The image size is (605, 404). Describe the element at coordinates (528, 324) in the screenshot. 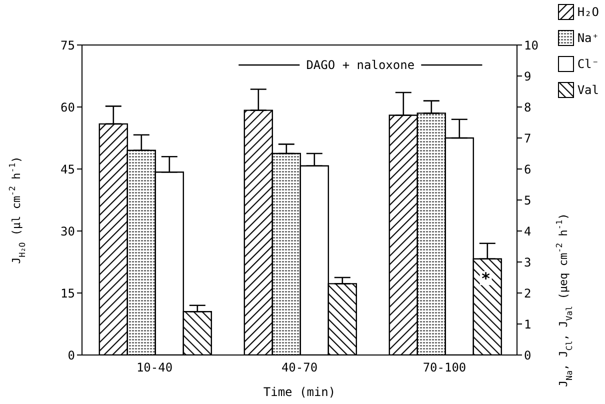

I see `y2-tick-label: 1` at that location.